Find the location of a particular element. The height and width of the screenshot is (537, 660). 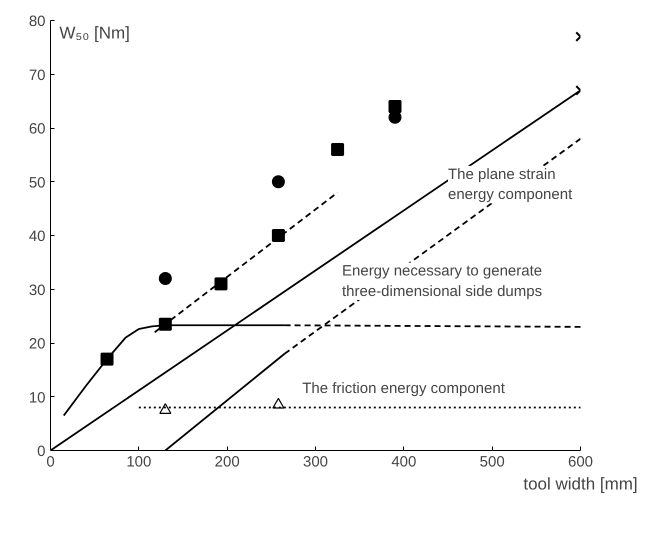

x-tick-label: 600 is located at coordinates (581, 462).